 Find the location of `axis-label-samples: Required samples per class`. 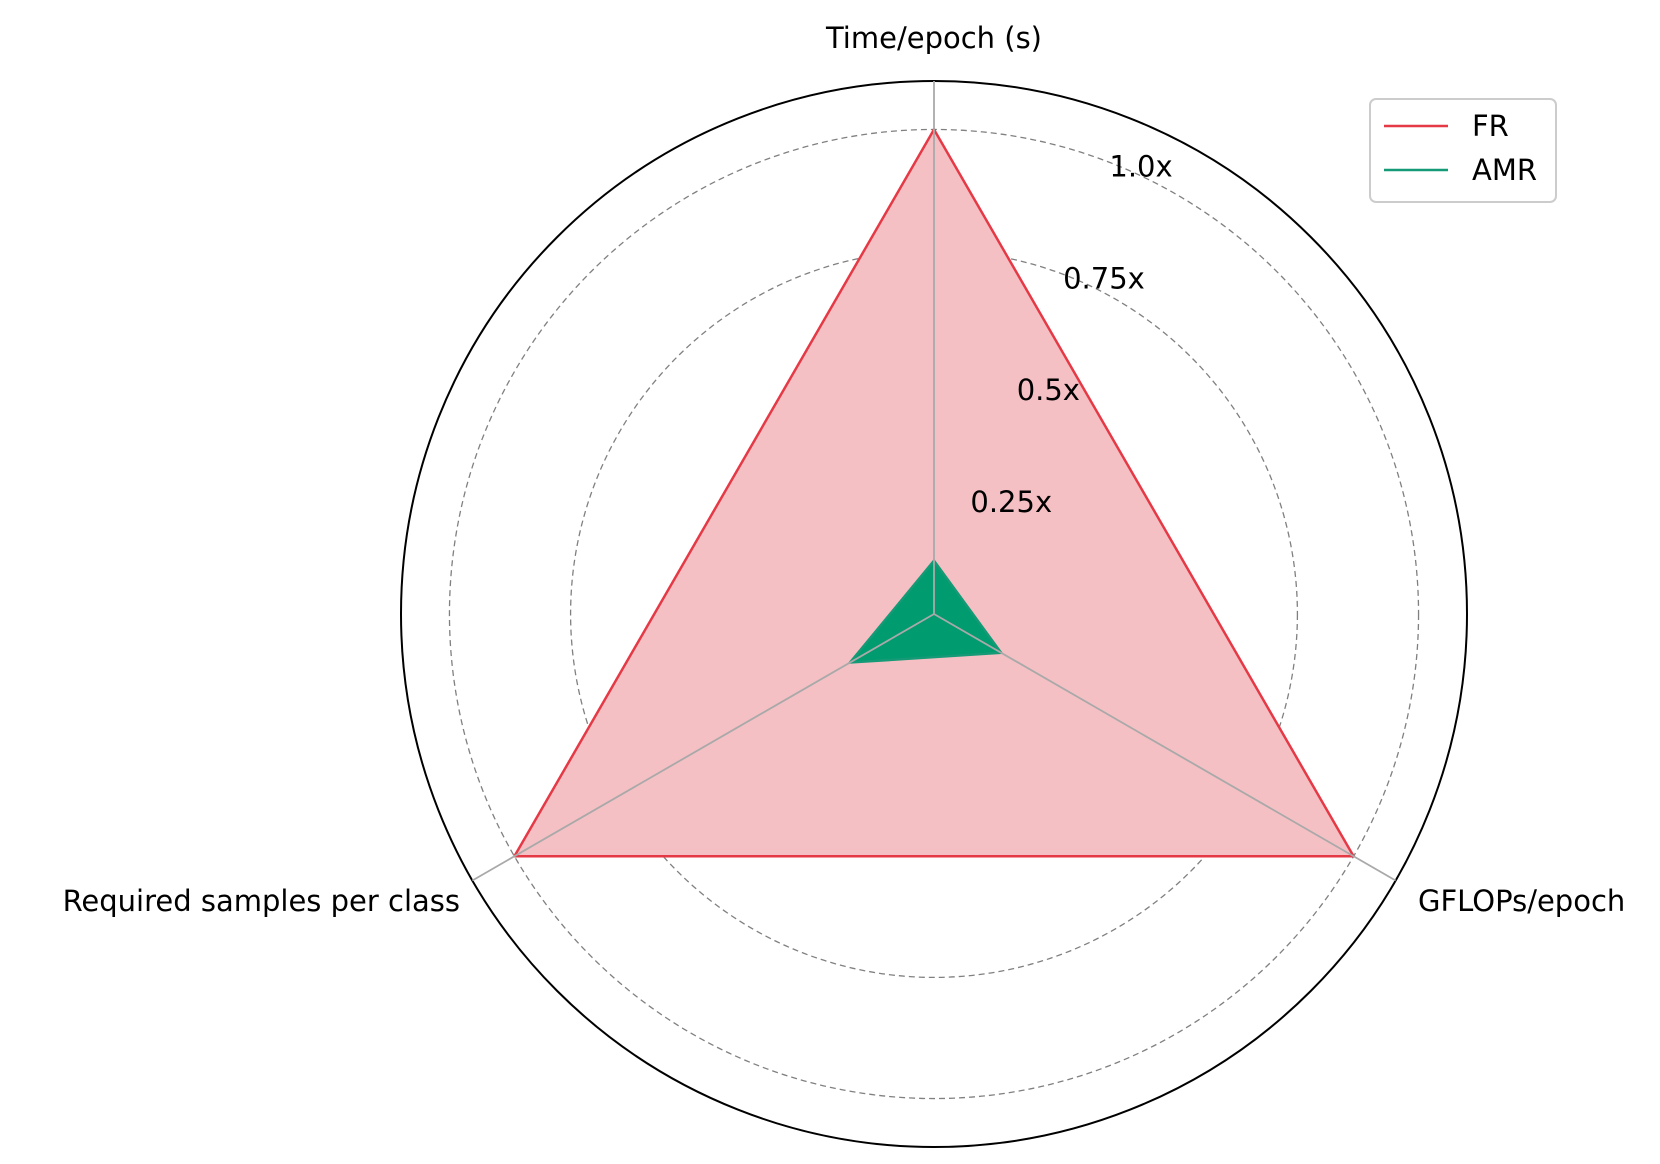

axis-label-samples: Required samples per class is located at coordinates (261, 901).